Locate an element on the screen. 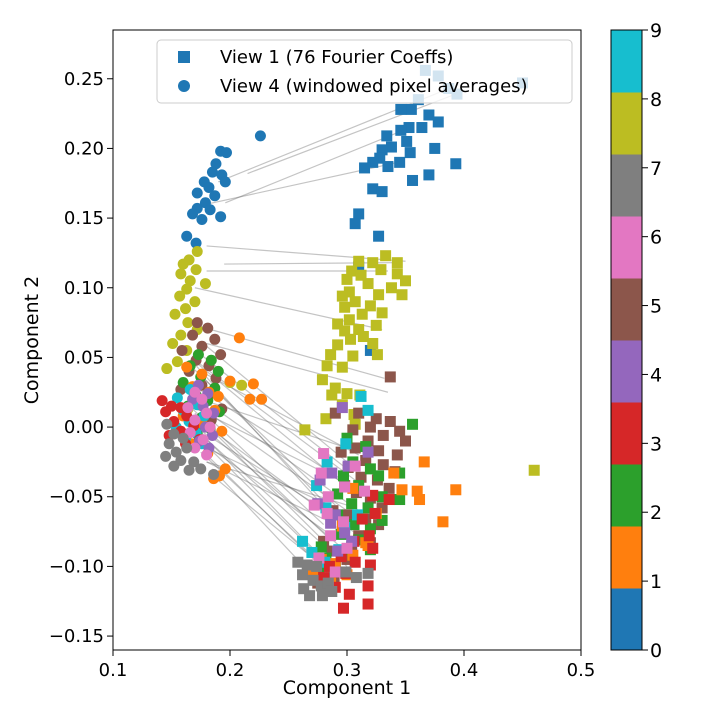  colorbar-tick-label: 6 is located at coordinates (656, 238).